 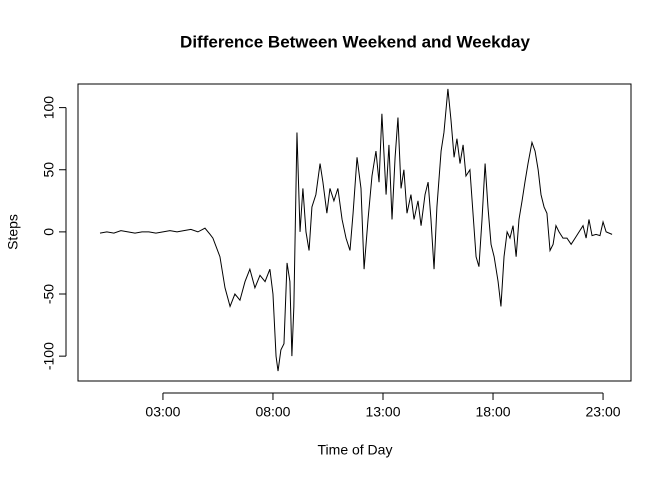 I want to click on y-tick-label: -50, so click(x=49, y=294).